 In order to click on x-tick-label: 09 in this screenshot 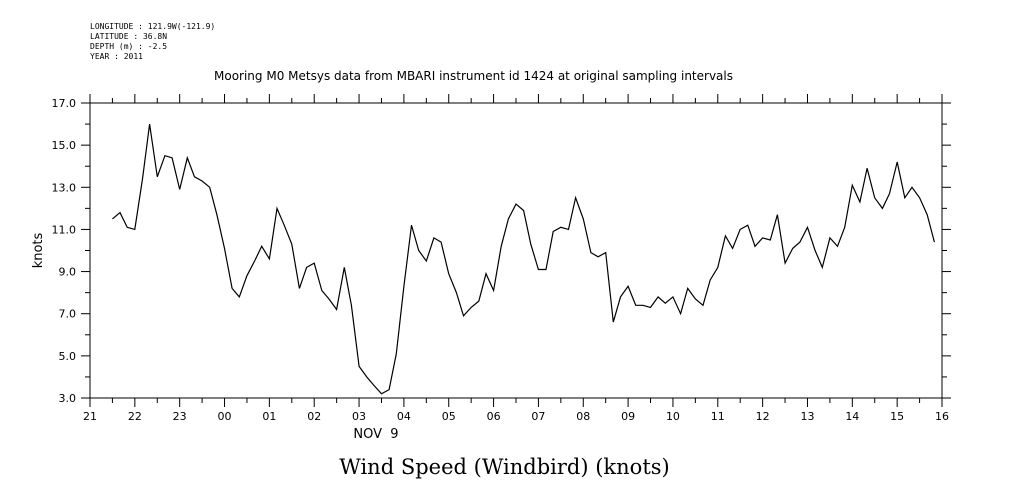, I will do `click(628, 416)`.